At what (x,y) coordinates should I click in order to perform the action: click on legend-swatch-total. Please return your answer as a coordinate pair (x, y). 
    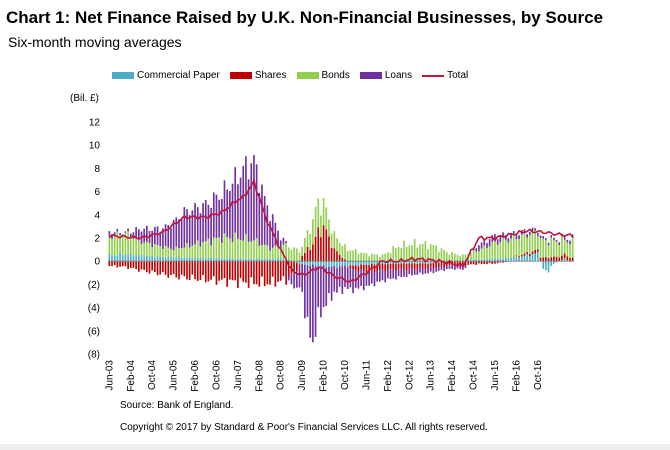
    Looking at the image, I should click on (433, 75).